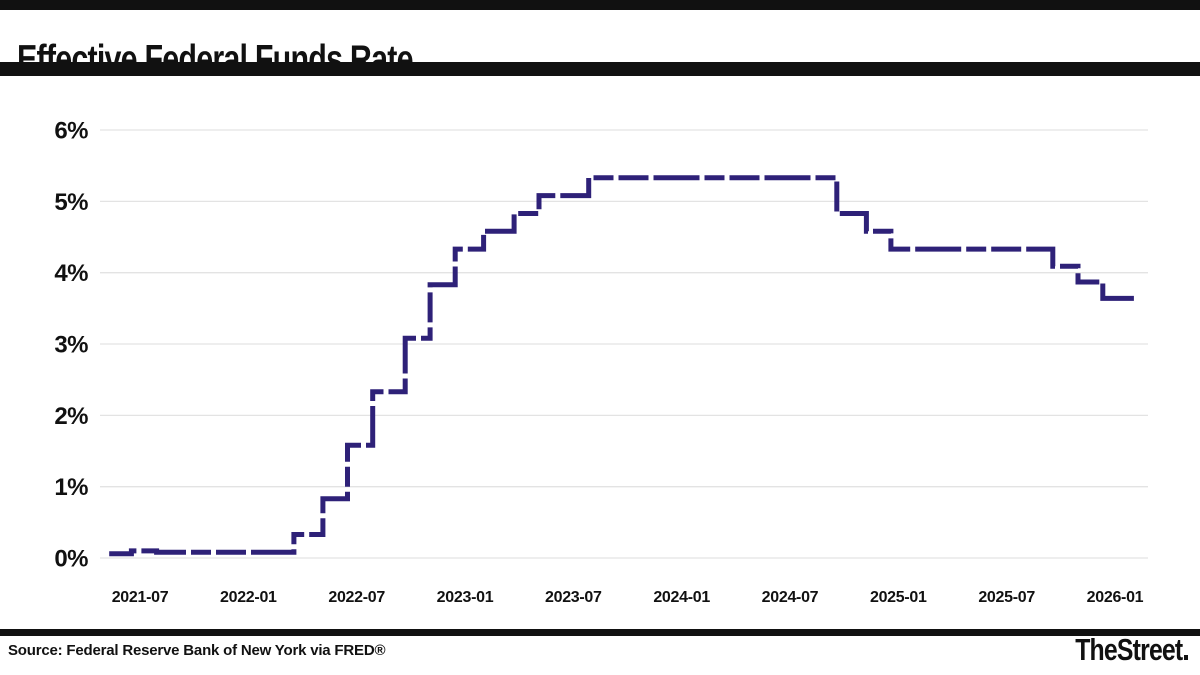 The width and height of the screenshot is (1200, 675). I want to click on x-tick-label: 2022-07, so click(356, 597).